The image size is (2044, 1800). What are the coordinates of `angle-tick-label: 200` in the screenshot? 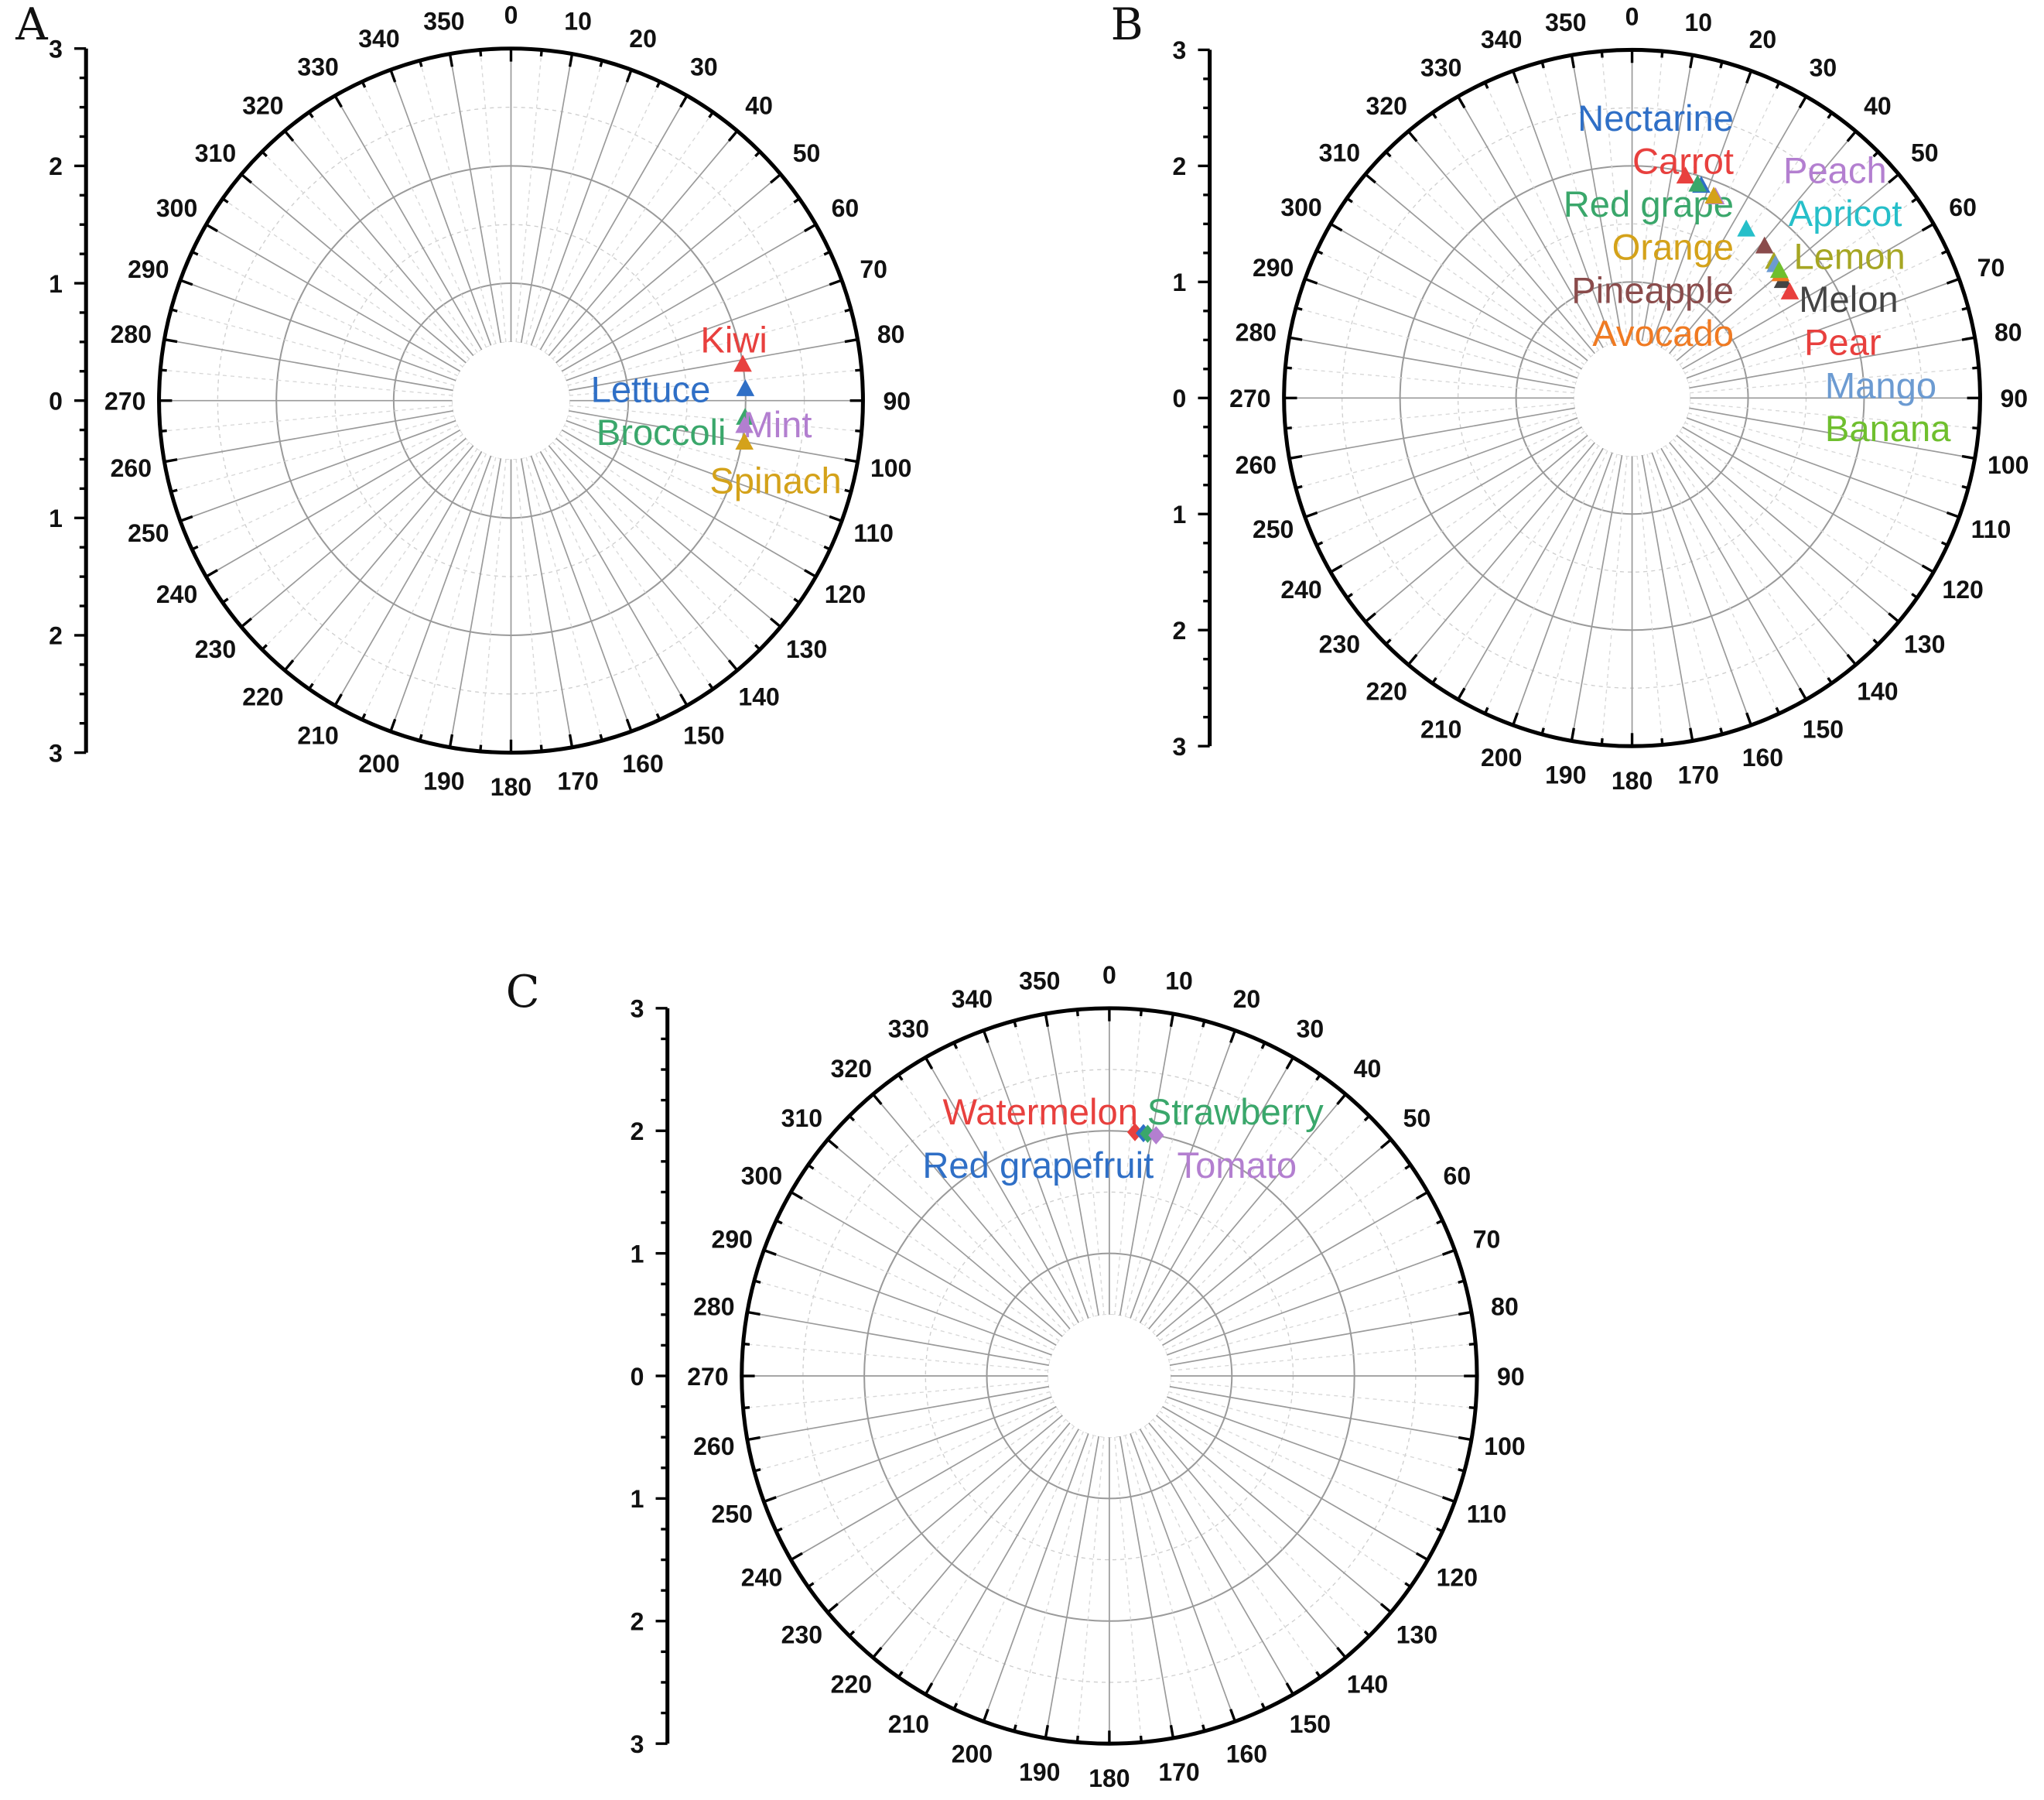 It's located at (1501, 758).